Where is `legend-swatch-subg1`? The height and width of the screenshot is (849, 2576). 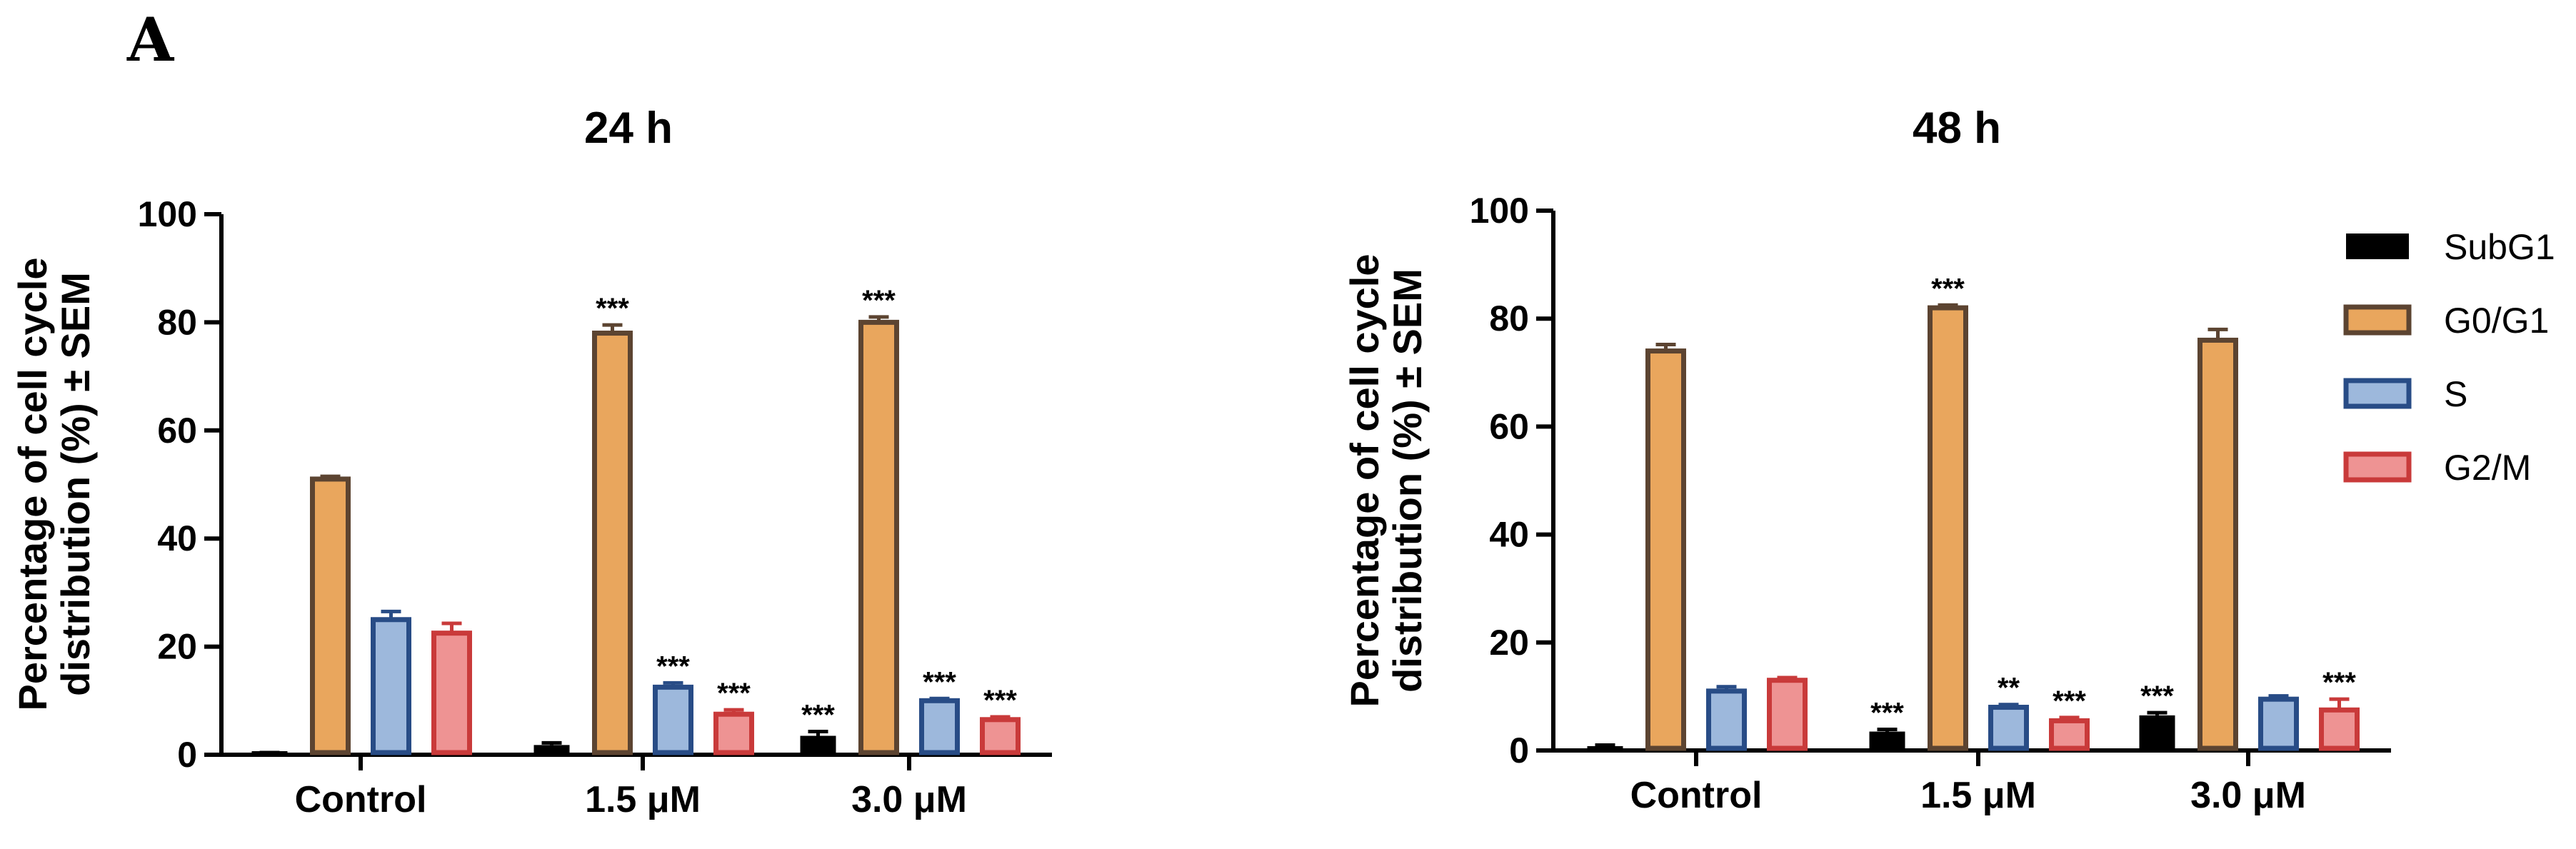
legend-swatch-subg1 is located at coordinates (2377, 246).